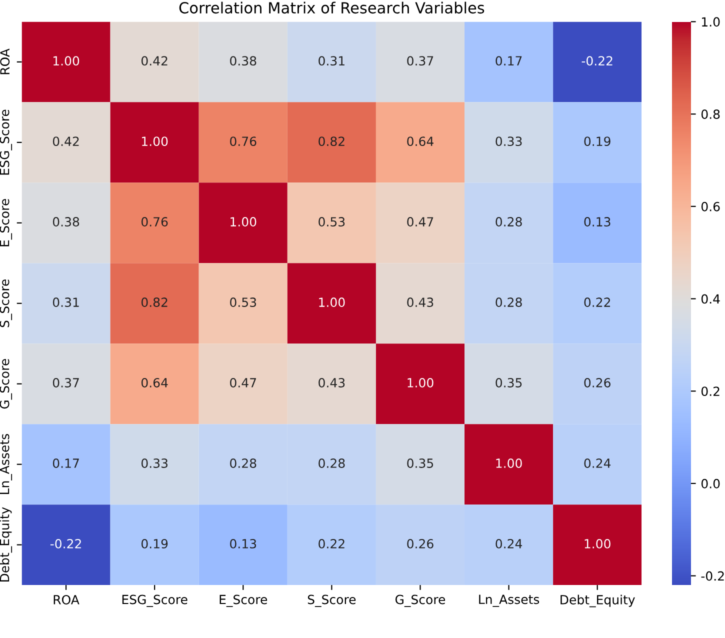 The image size is (725, 638). Describe the element at coordinates (710, 299) in the screenshot. I see `color-bar-label: 0.4` at that location.